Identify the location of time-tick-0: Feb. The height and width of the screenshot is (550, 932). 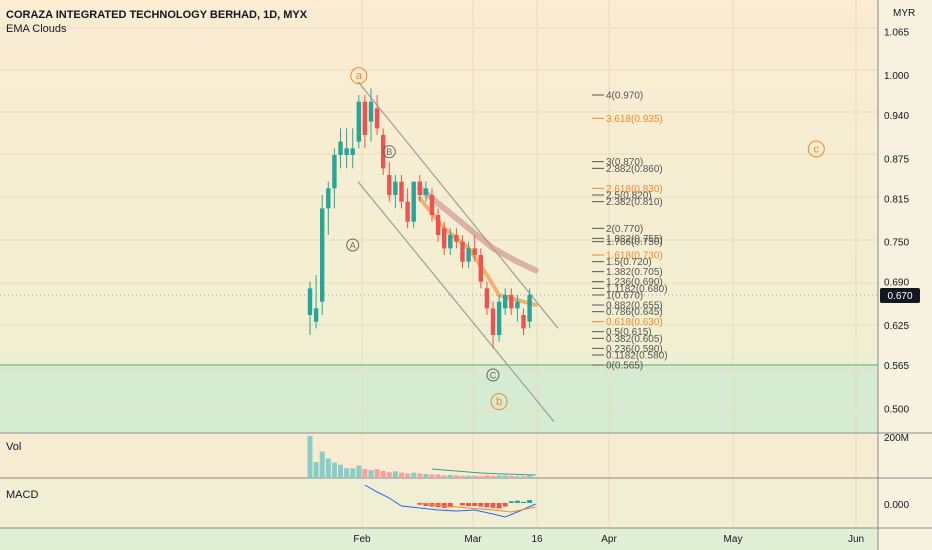
(362, 539).